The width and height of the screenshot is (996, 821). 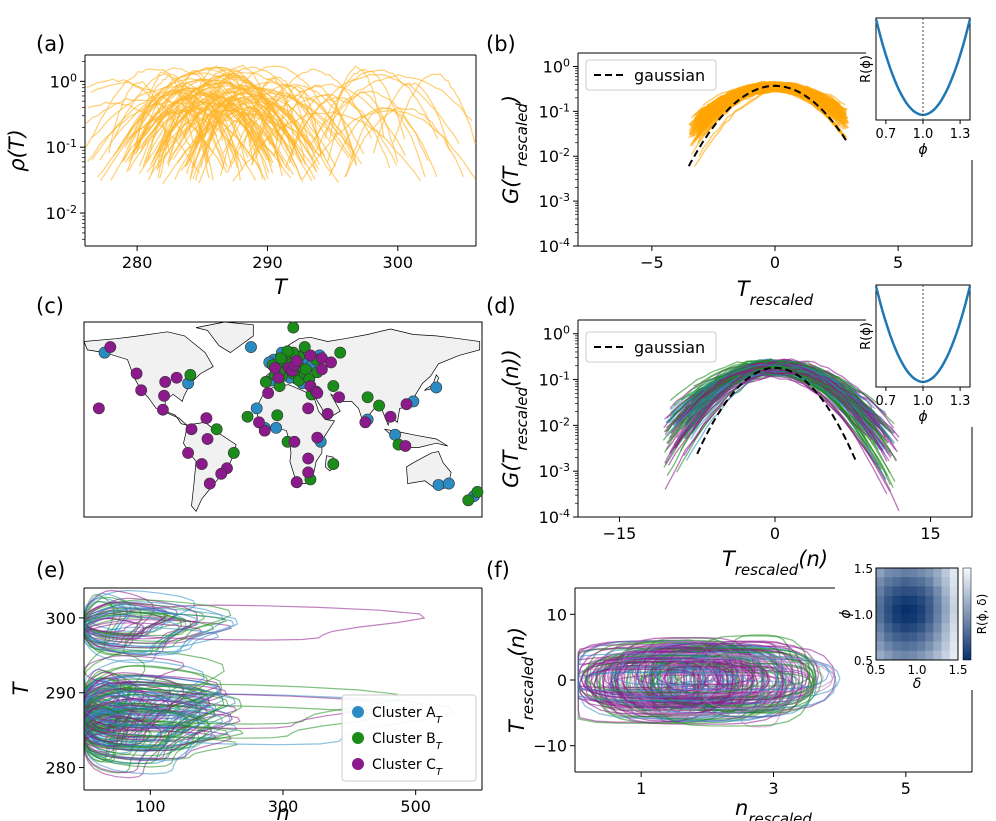 What do you see at coordinates (501, 44) in the screenshot?
I see `panel-label-b: (b)` at bounding box center [501, 44].